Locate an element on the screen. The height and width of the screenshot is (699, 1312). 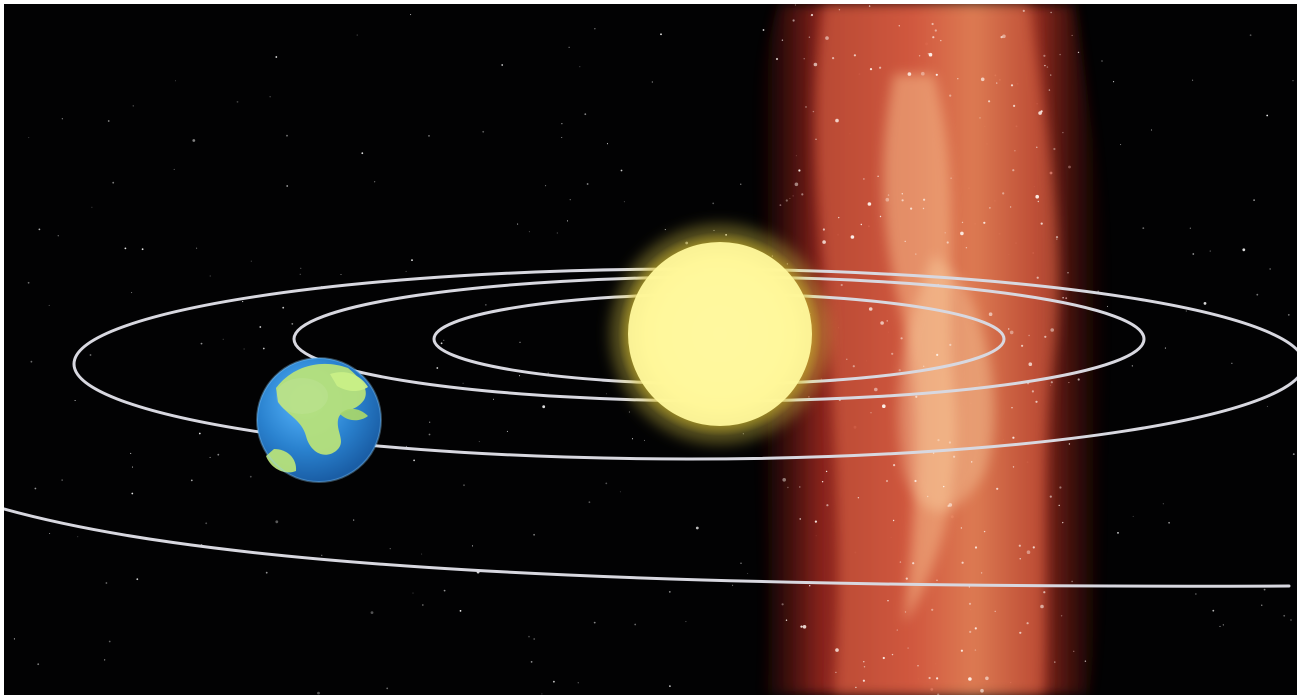
earth is located at coordinates (319, 420).